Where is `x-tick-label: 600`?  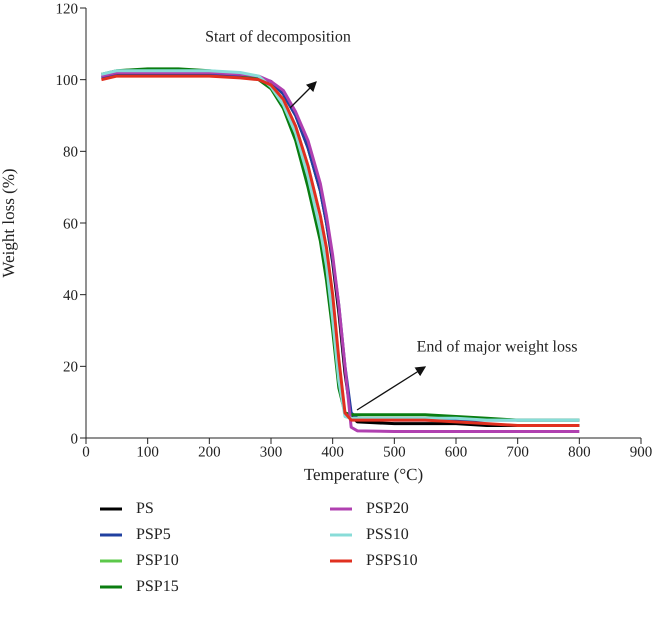 x-tick-label: 600 is located at coordinates (456, 452).